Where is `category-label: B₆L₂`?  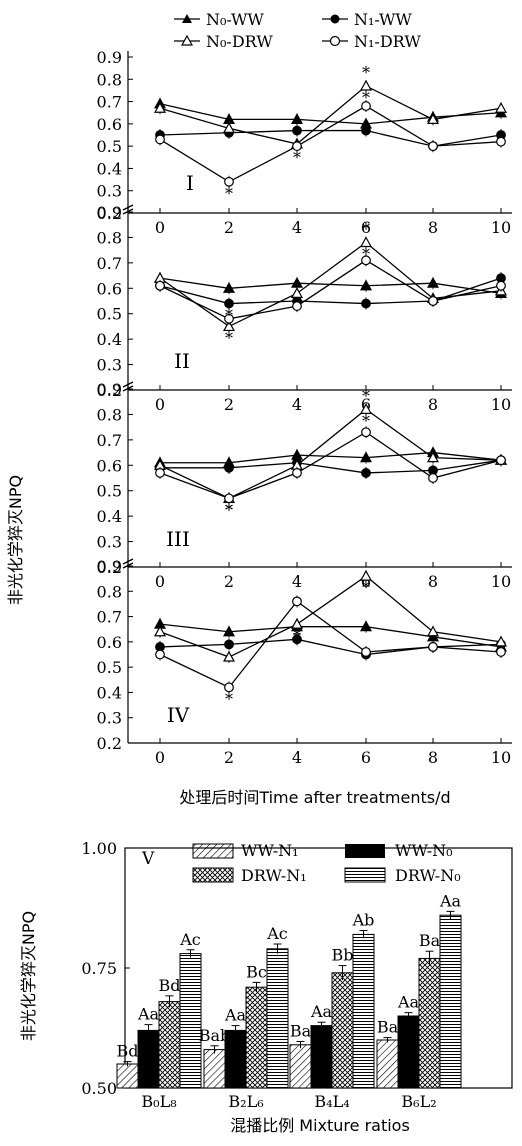
category-label: B₆L₂ is located at coordinates (418, 1101).